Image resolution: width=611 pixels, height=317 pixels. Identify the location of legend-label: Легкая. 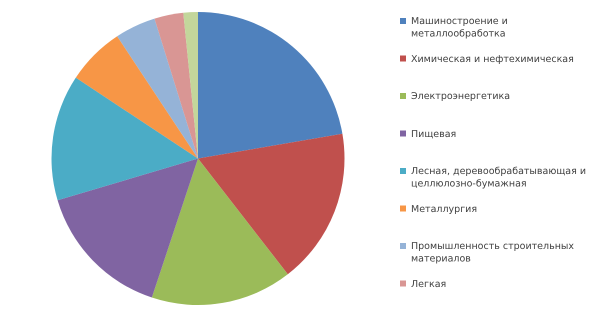
(428, 284).